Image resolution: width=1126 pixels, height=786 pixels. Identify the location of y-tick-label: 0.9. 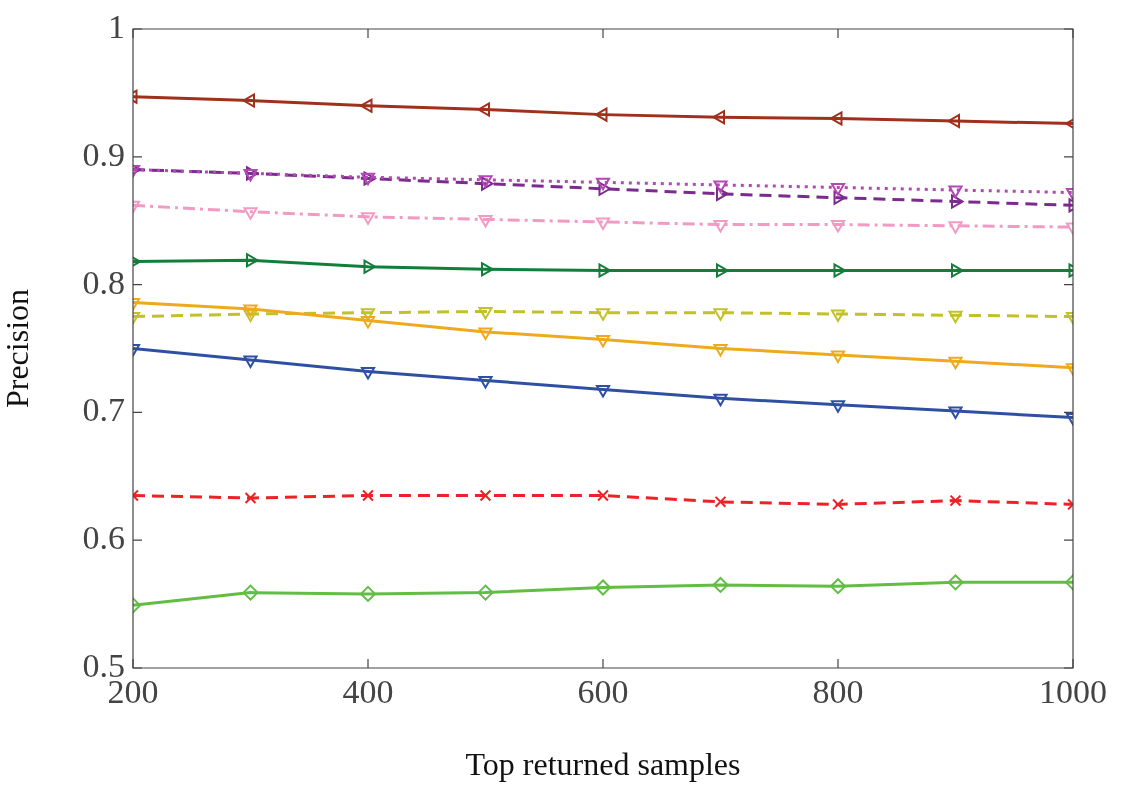
(103, 154).